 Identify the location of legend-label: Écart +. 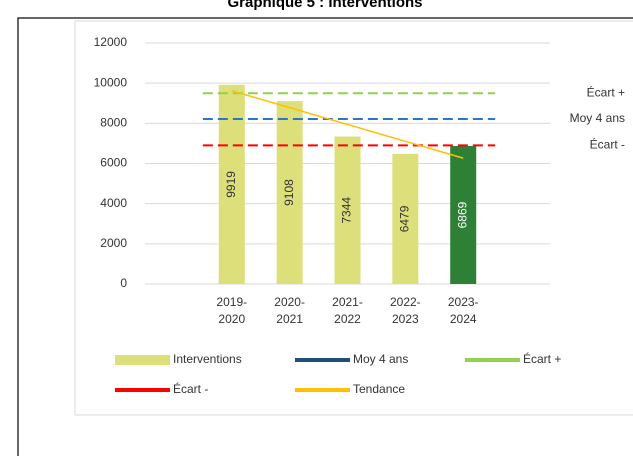
(542, 358).